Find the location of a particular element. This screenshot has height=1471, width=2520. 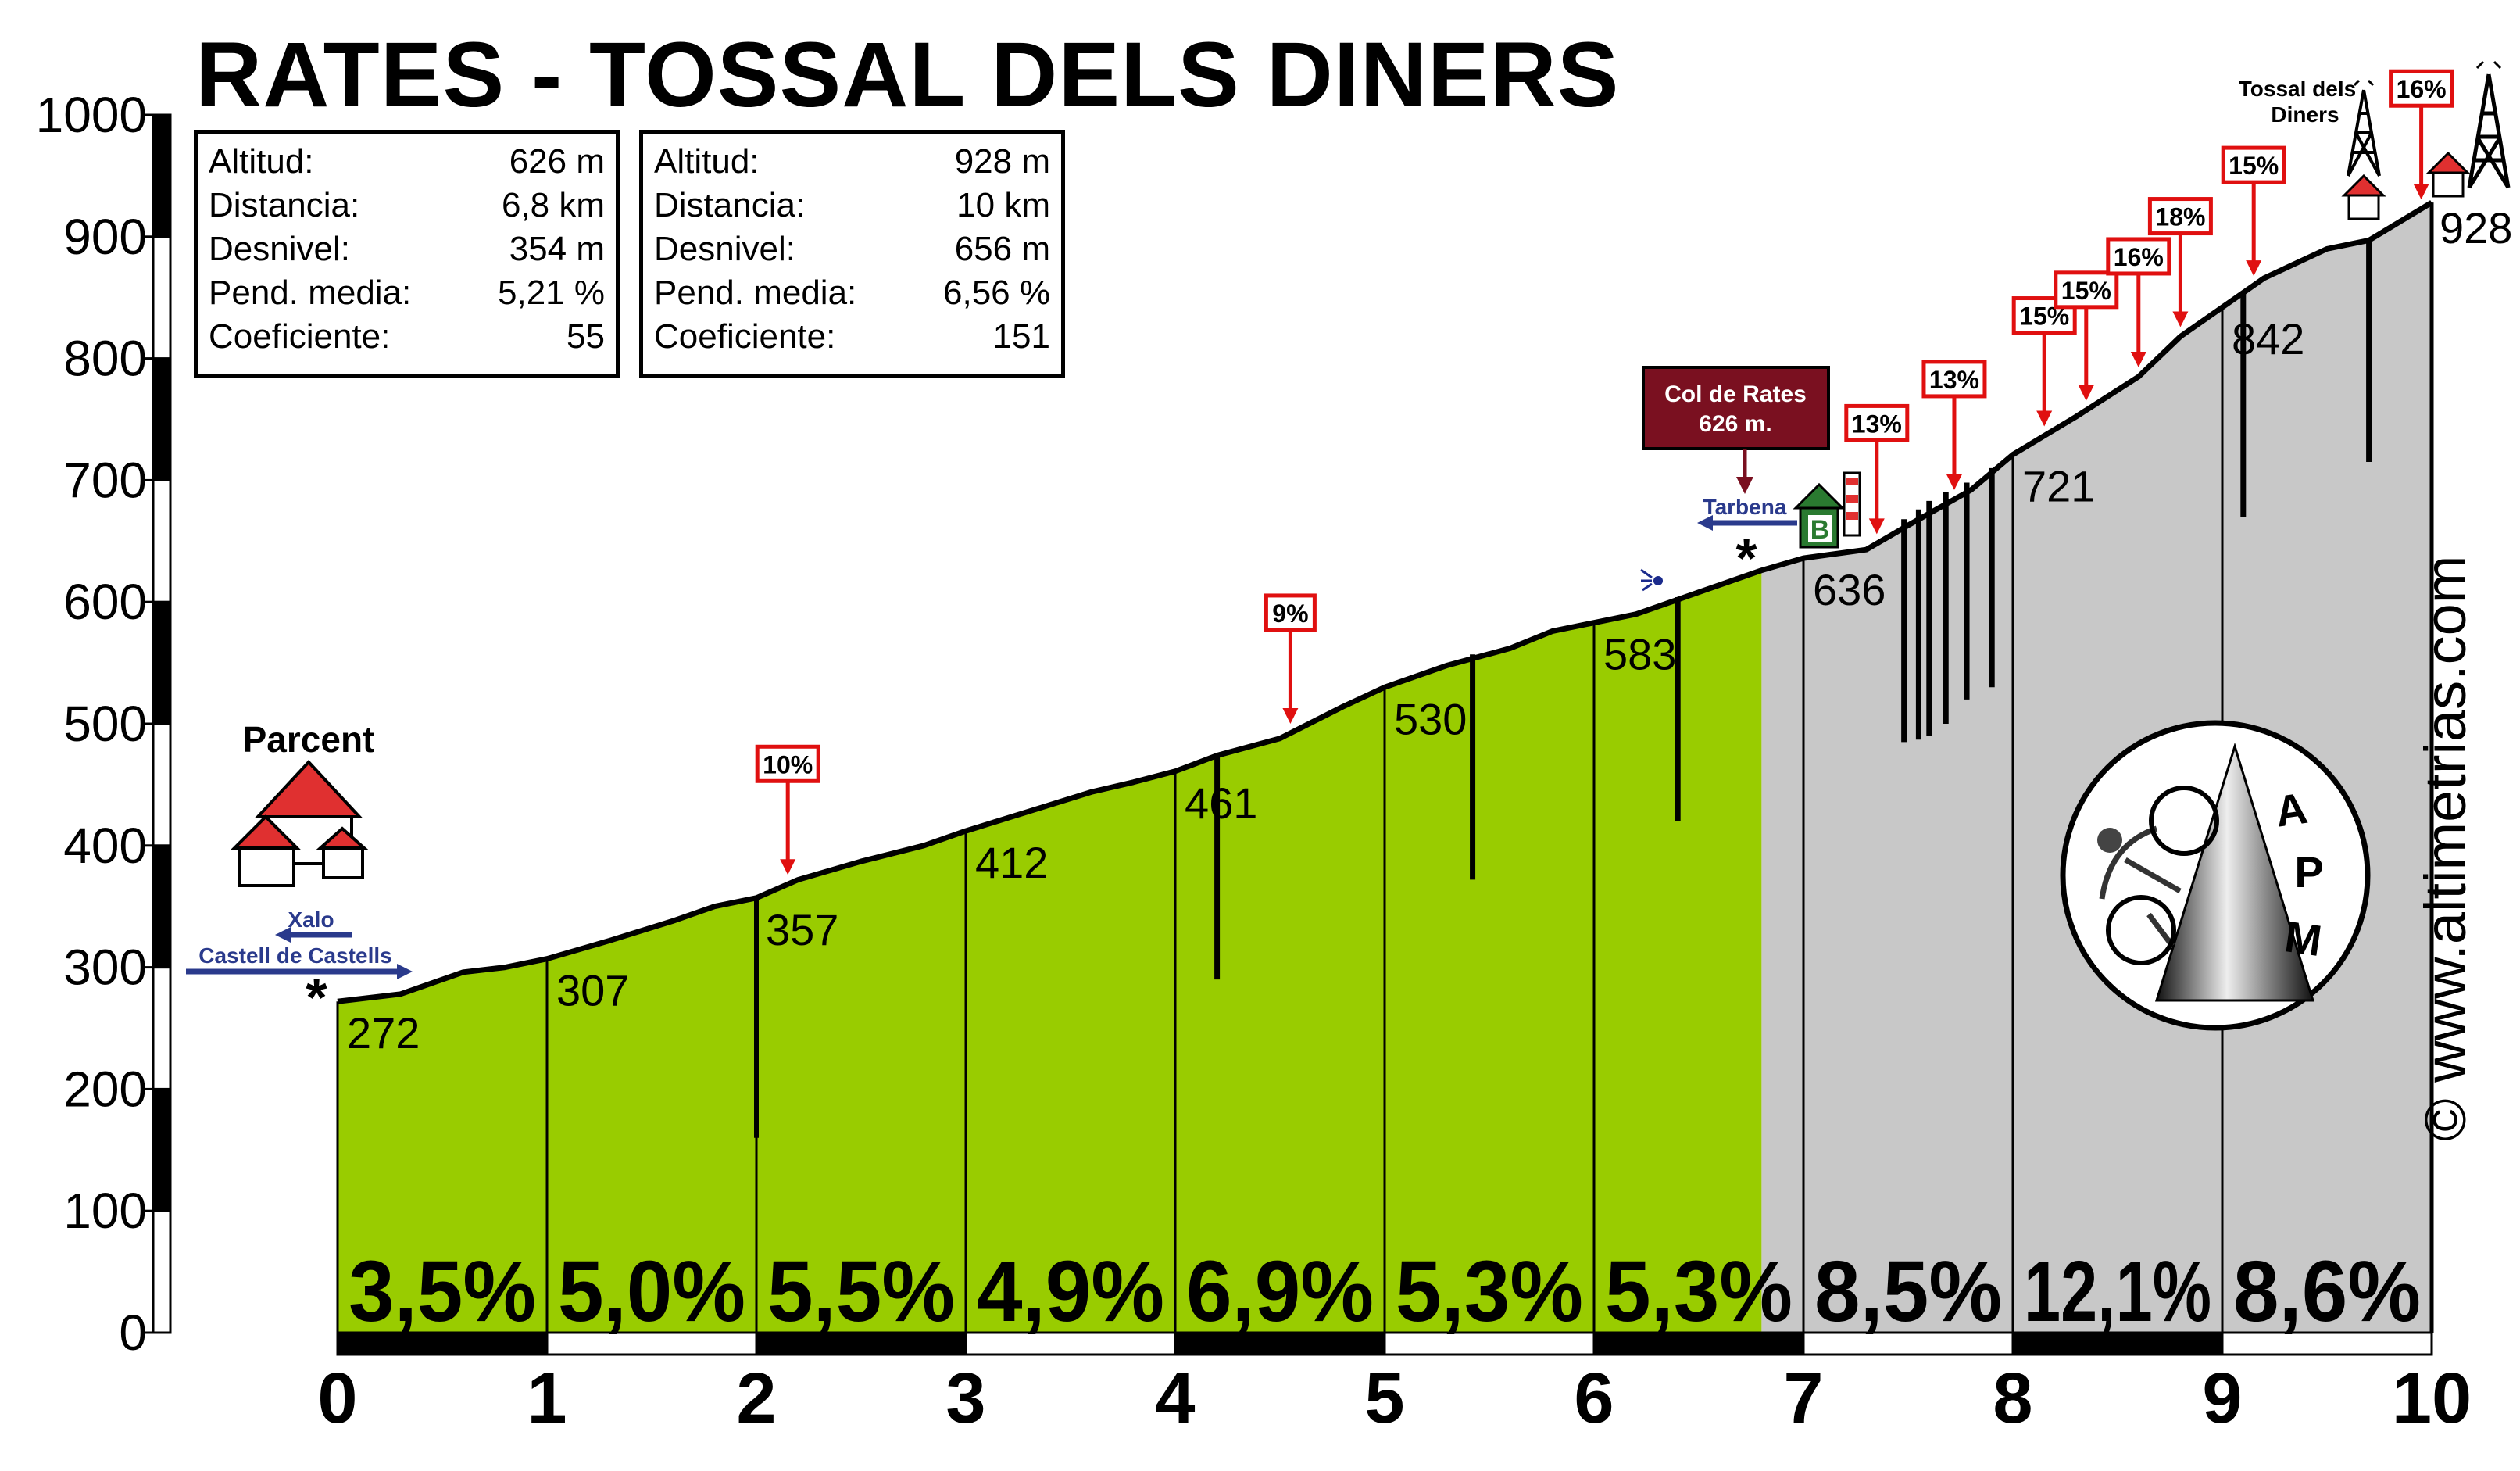

bike-wheel-icon is located at coordinates (2184, 821).